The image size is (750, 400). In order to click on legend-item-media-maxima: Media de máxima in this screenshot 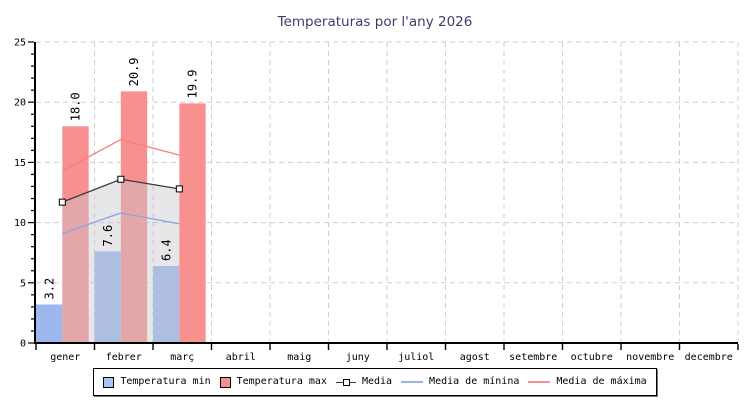, I will do `click(587, 382)`.